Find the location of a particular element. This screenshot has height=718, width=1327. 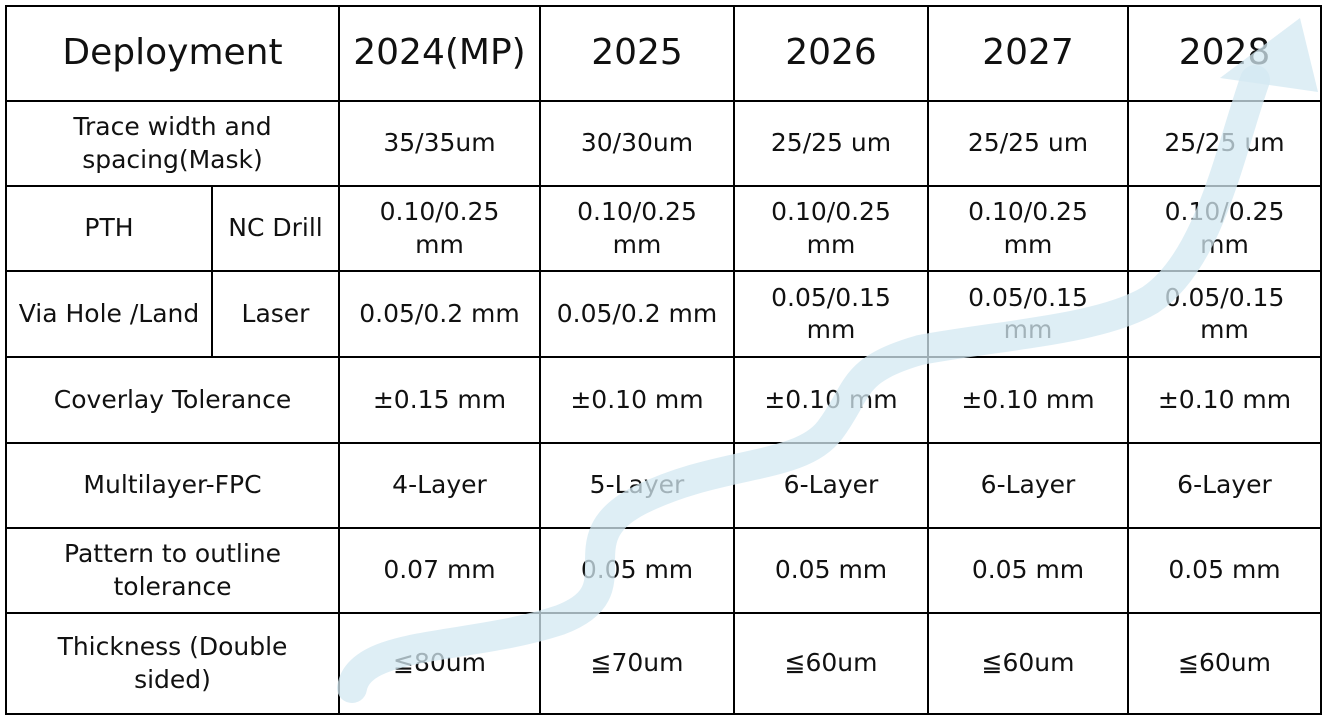

row-sublabel: NC Drill is located at coordinates (275, 228).